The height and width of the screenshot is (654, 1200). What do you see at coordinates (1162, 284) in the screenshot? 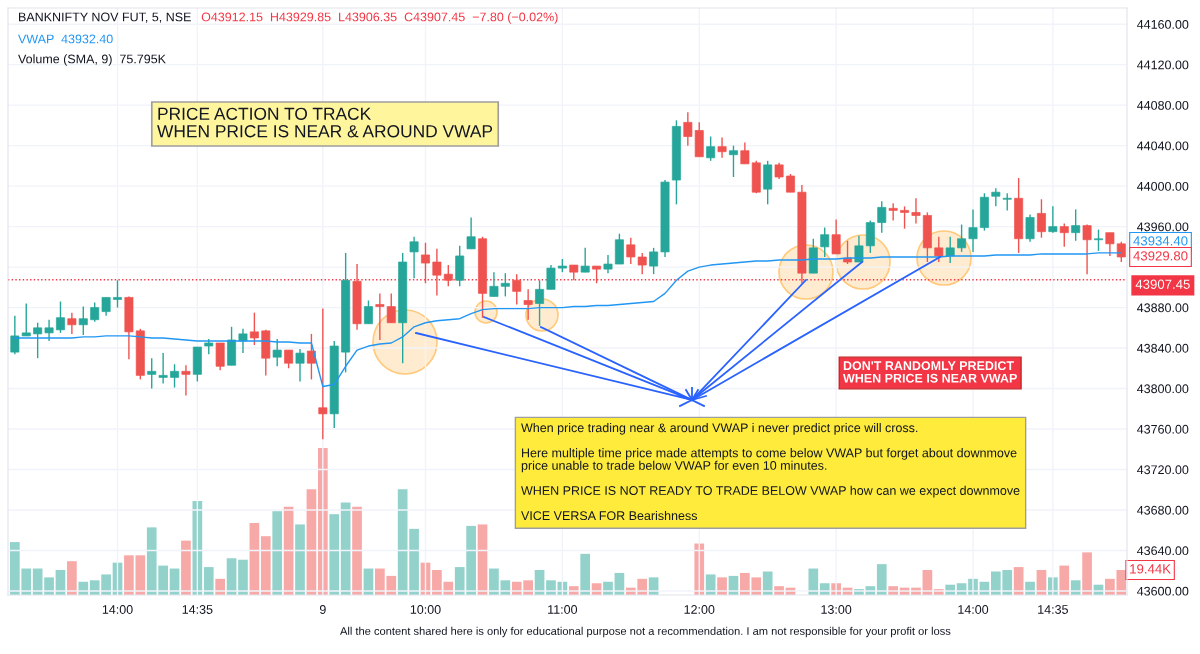
I see `ref-line-label: 43907.45` at bounding box center [1162, 284].